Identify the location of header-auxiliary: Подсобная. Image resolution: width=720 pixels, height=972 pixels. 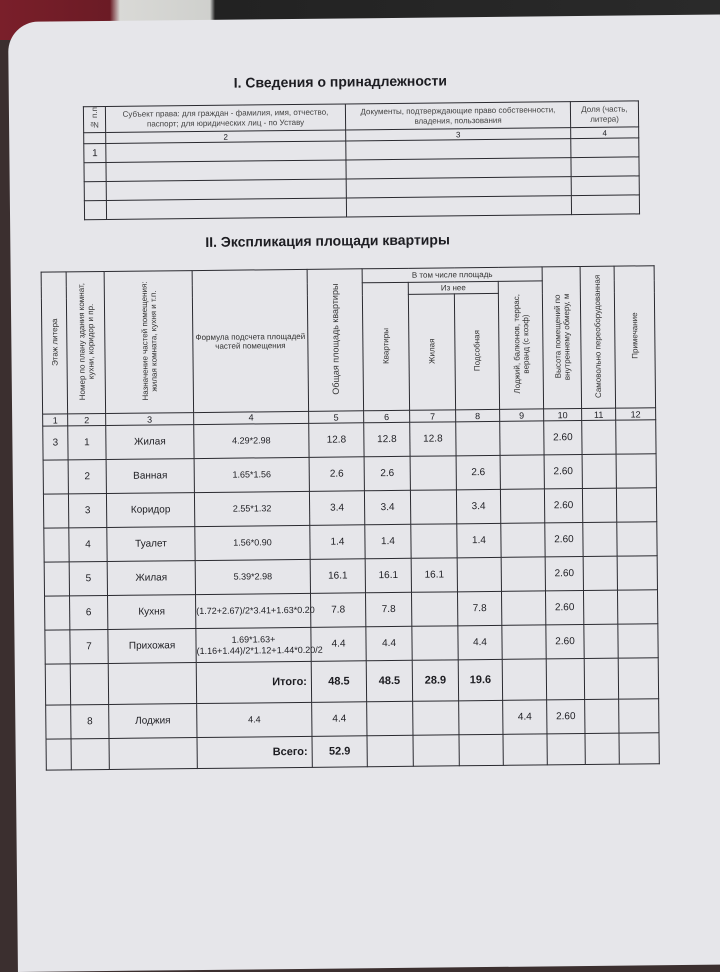
(477, 351).